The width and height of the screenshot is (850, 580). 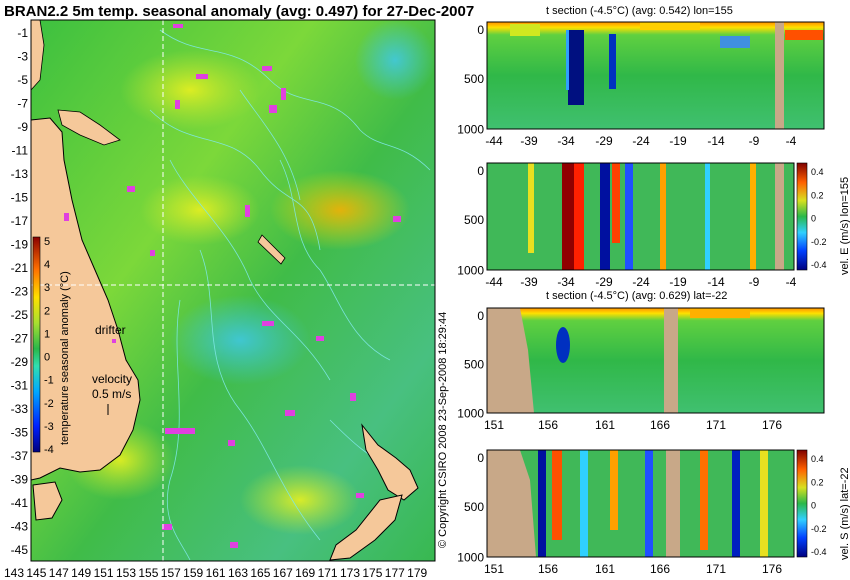 I want to click on section1-plot, so click(x=655, y=75).